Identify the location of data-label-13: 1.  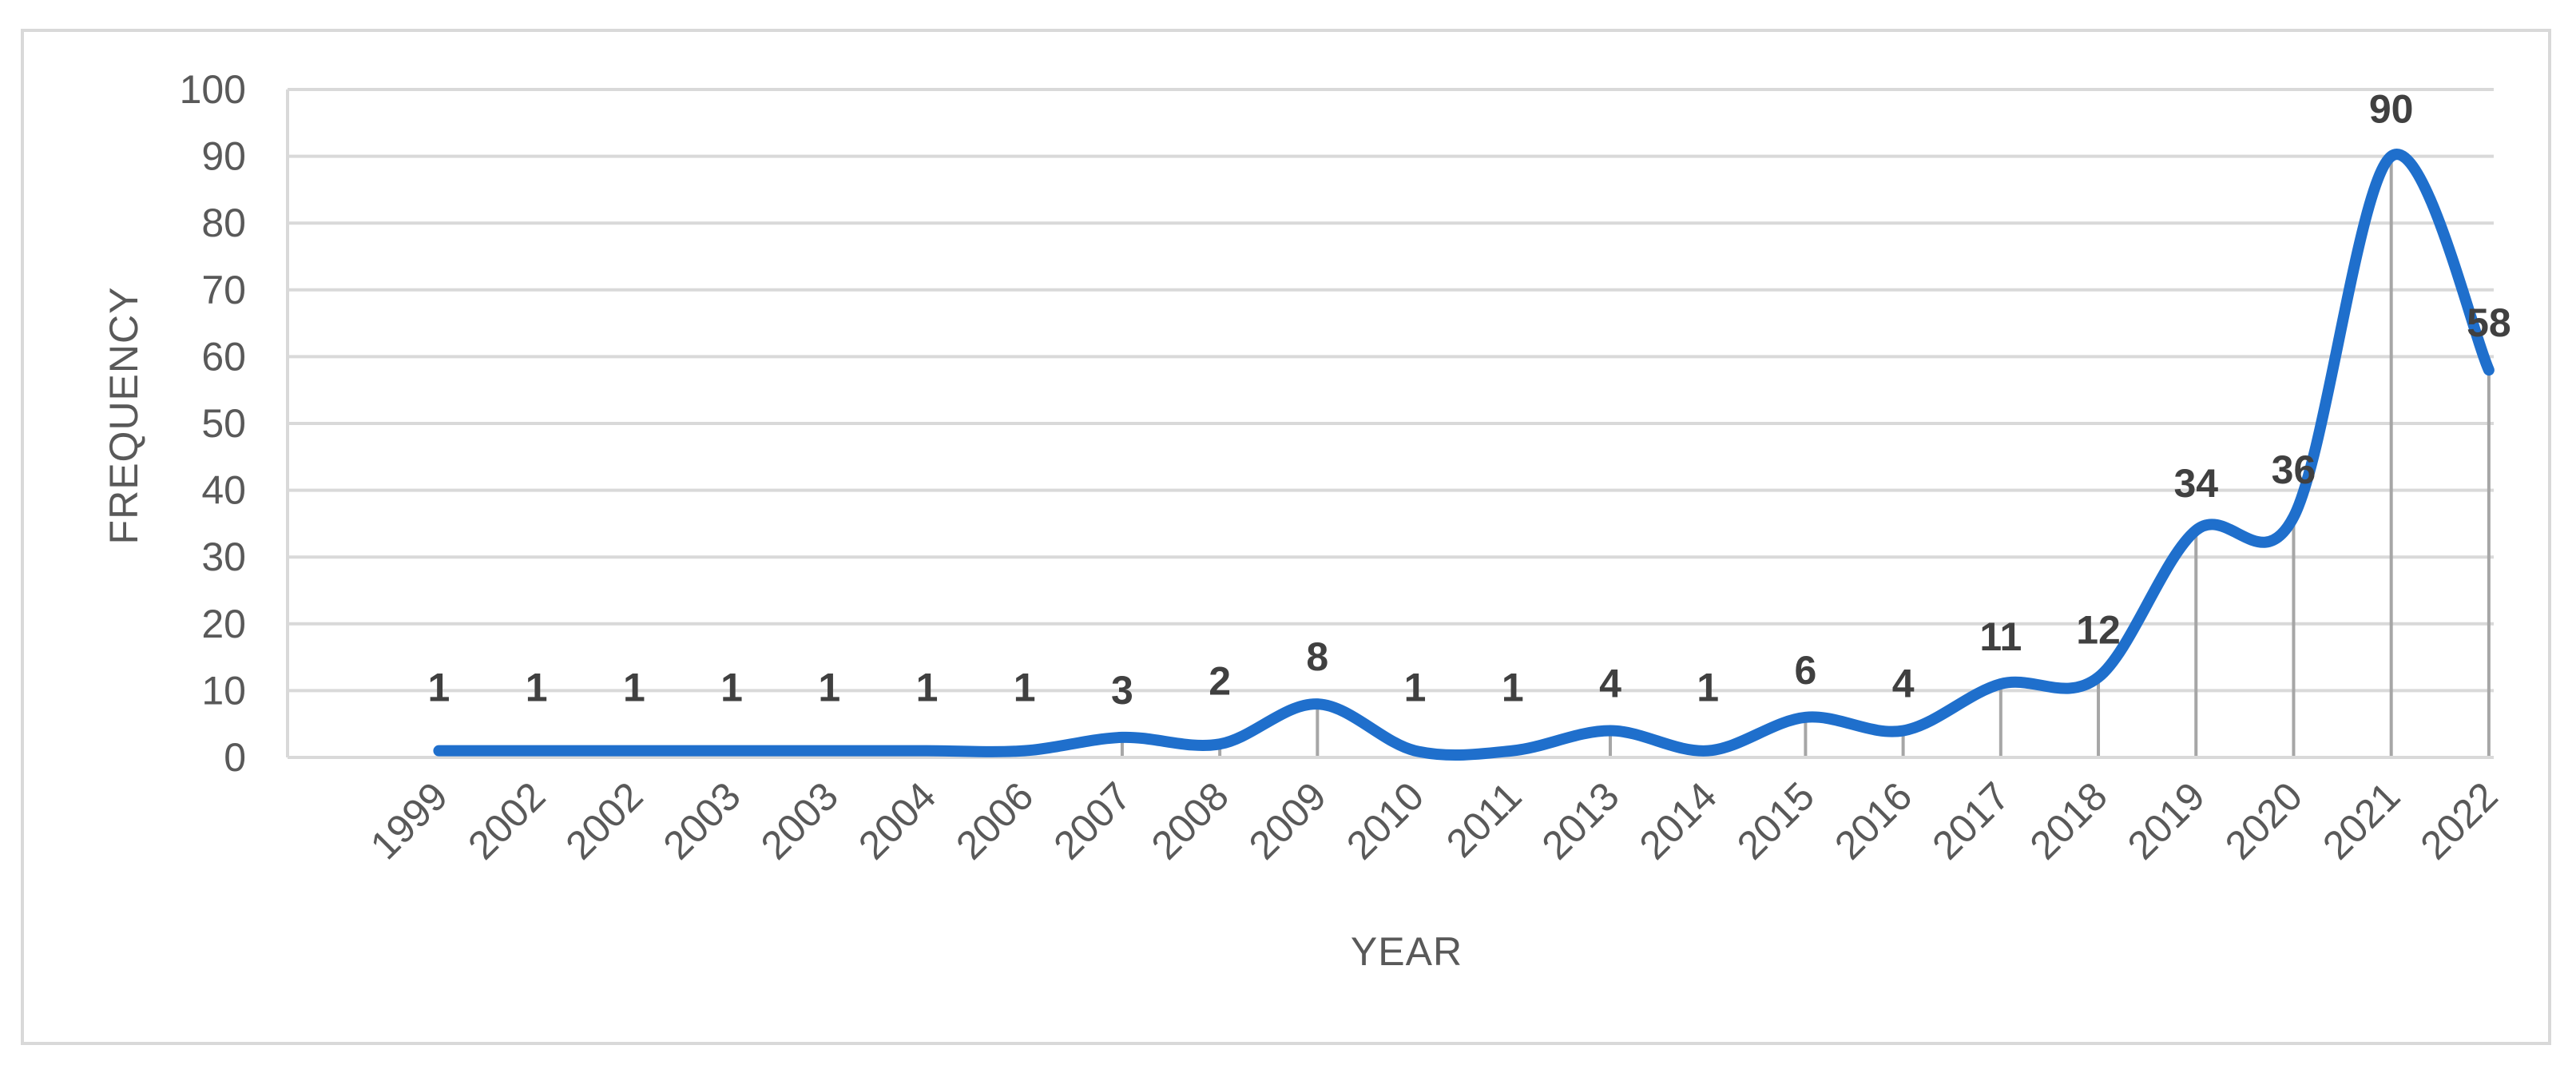
(1708, 688).